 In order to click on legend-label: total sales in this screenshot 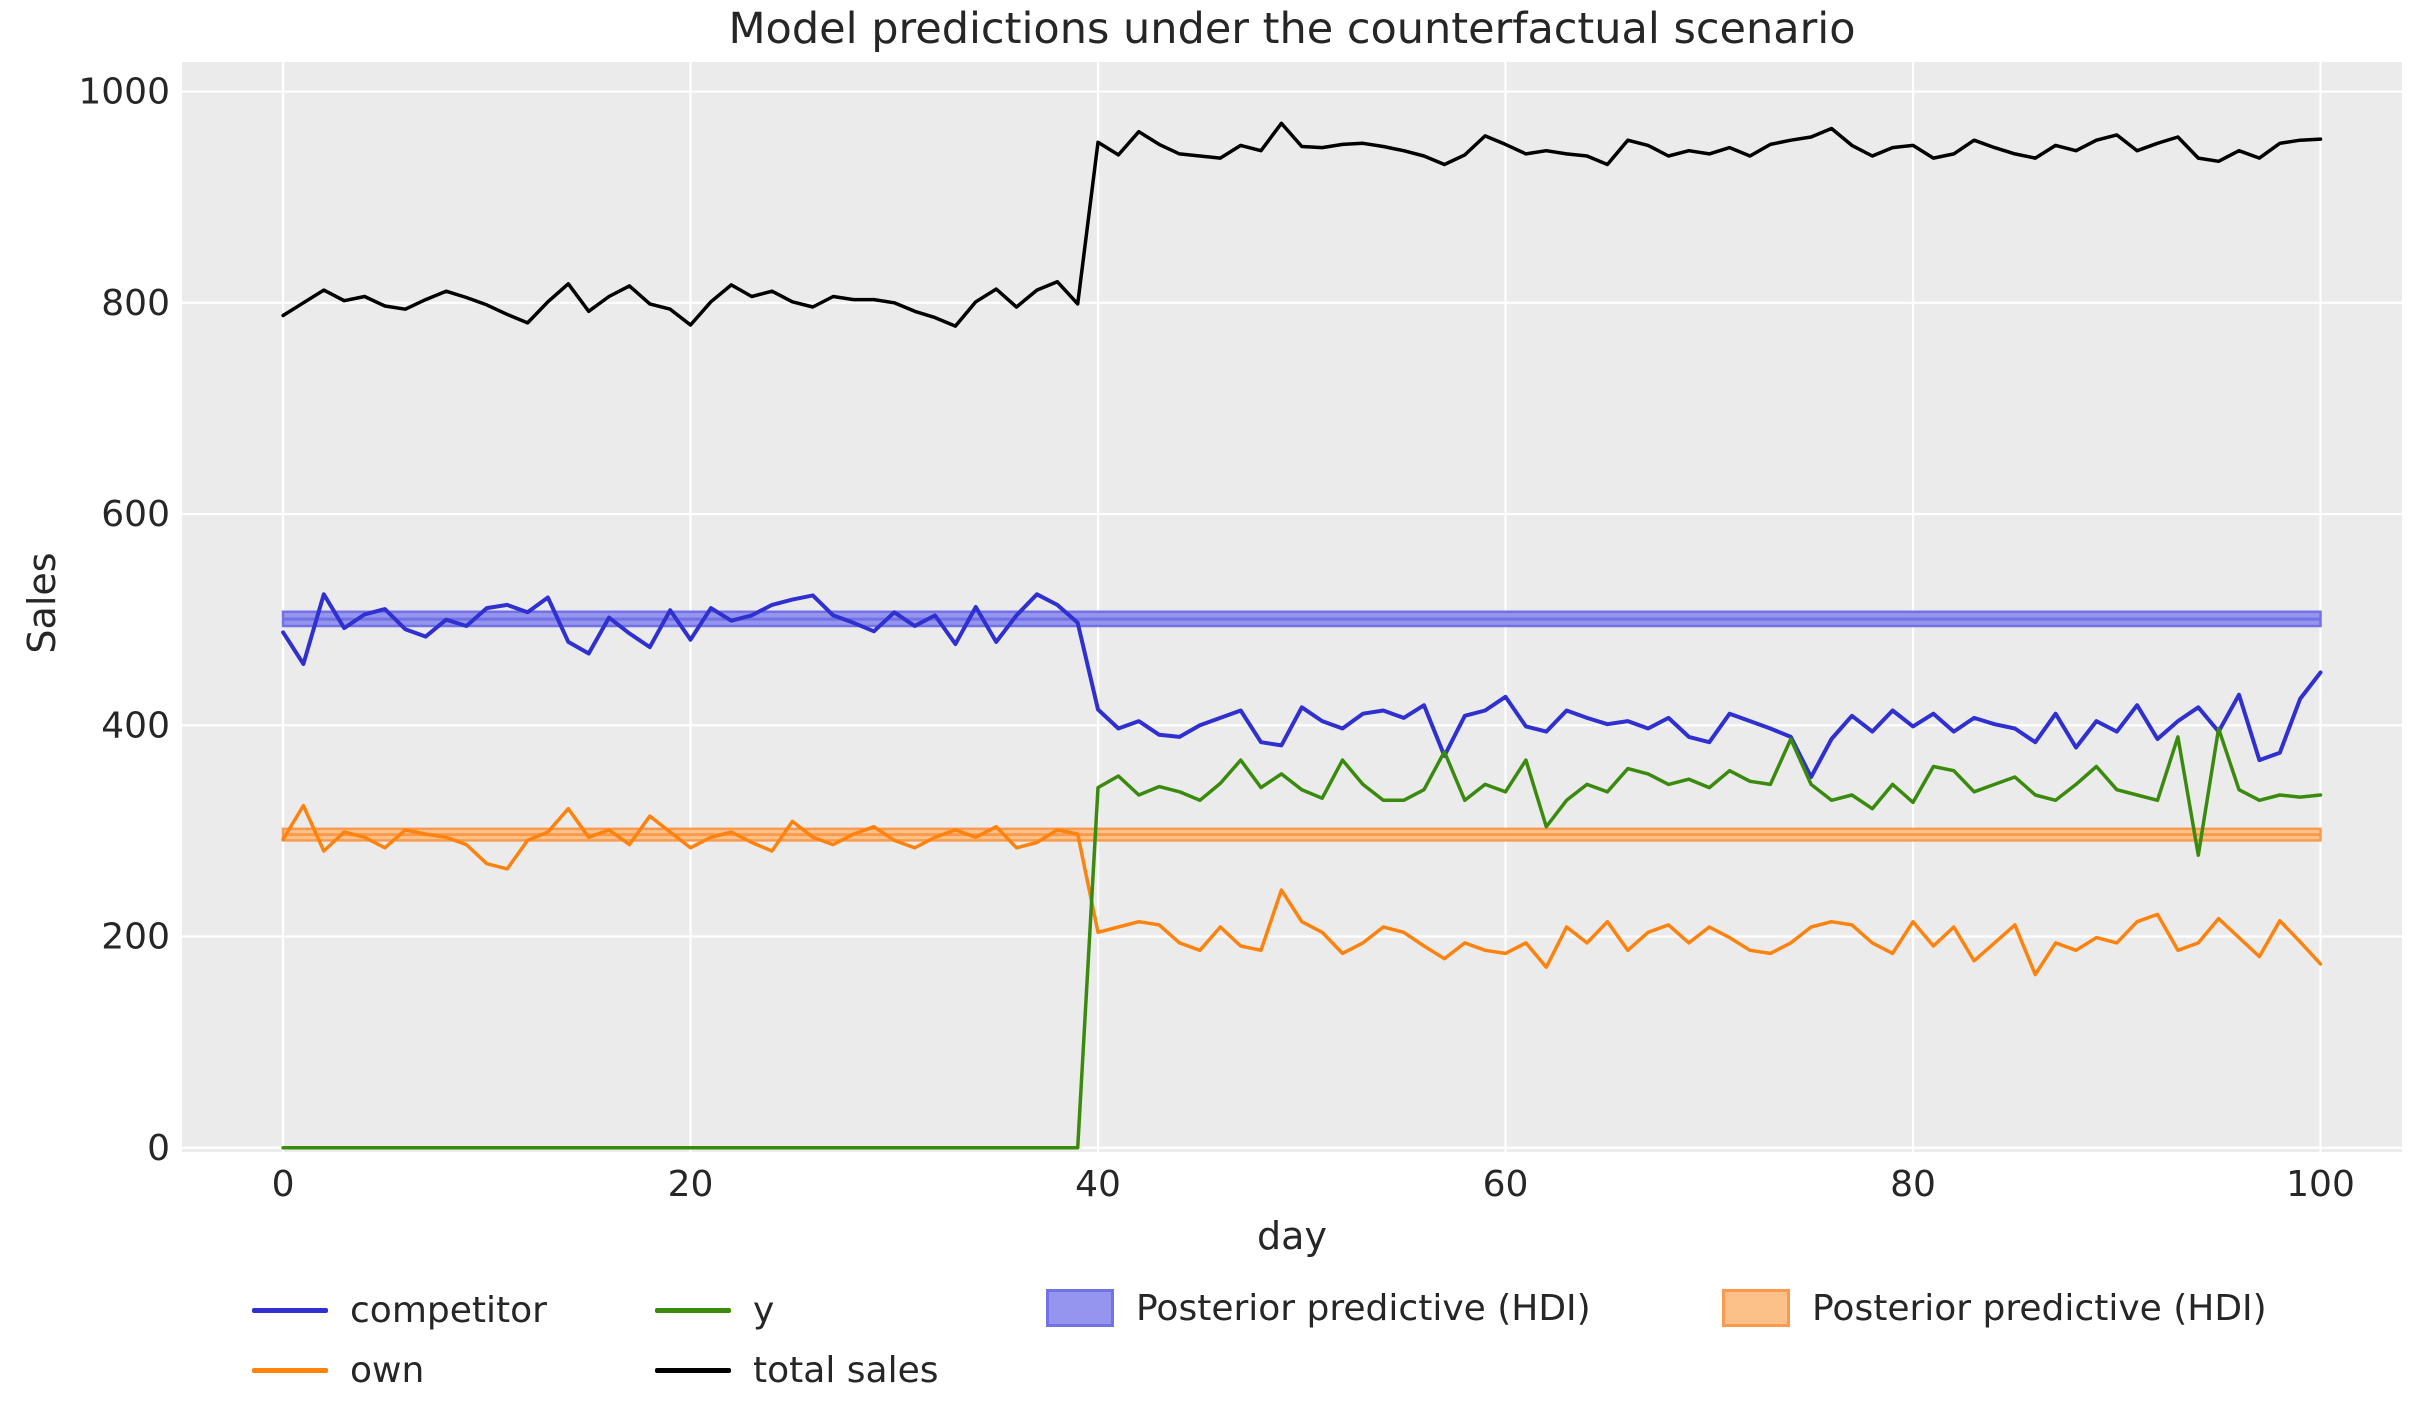, I will do `click(846, 1370)`.